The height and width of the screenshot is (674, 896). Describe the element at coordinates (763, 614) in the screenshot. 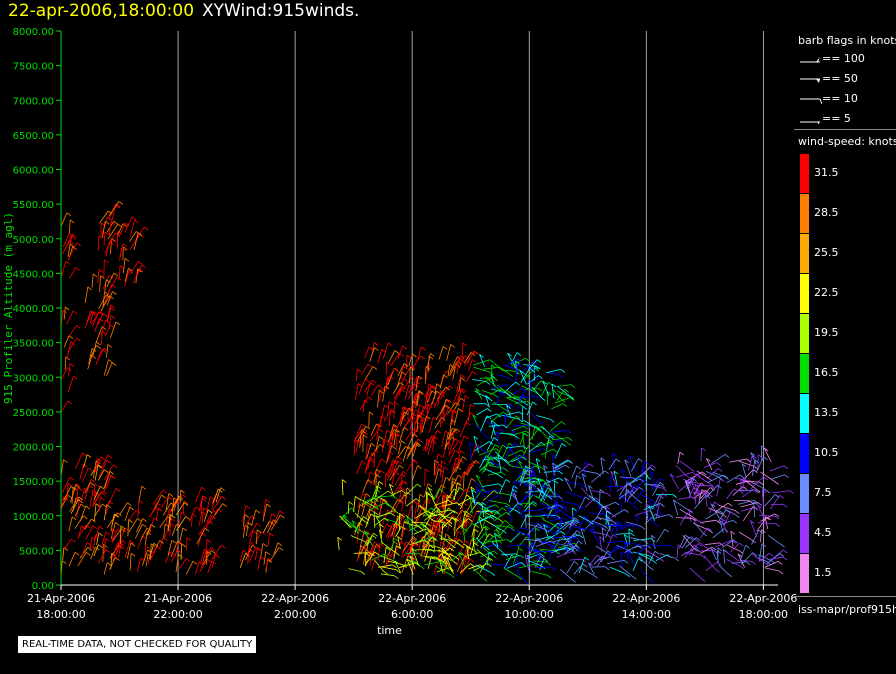

I see `x-tick-label: 18:00:00` at that location.